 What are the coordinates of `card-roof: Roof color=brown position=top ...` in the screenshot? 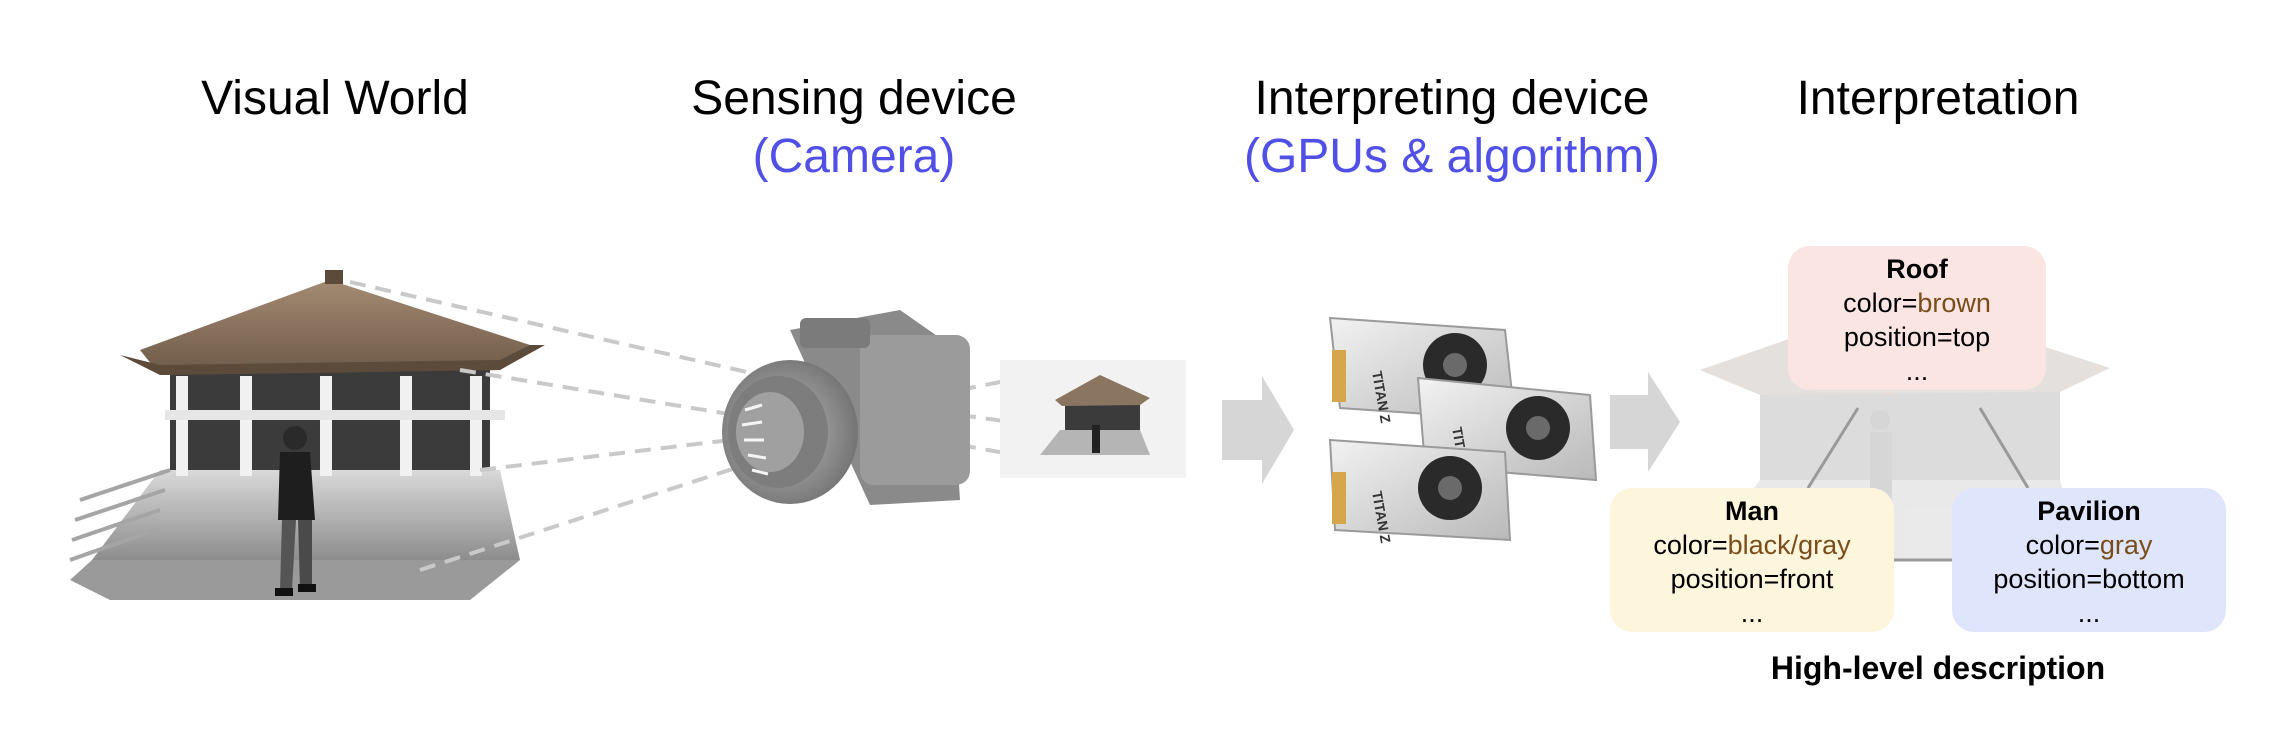 It's located at (1917, 318).